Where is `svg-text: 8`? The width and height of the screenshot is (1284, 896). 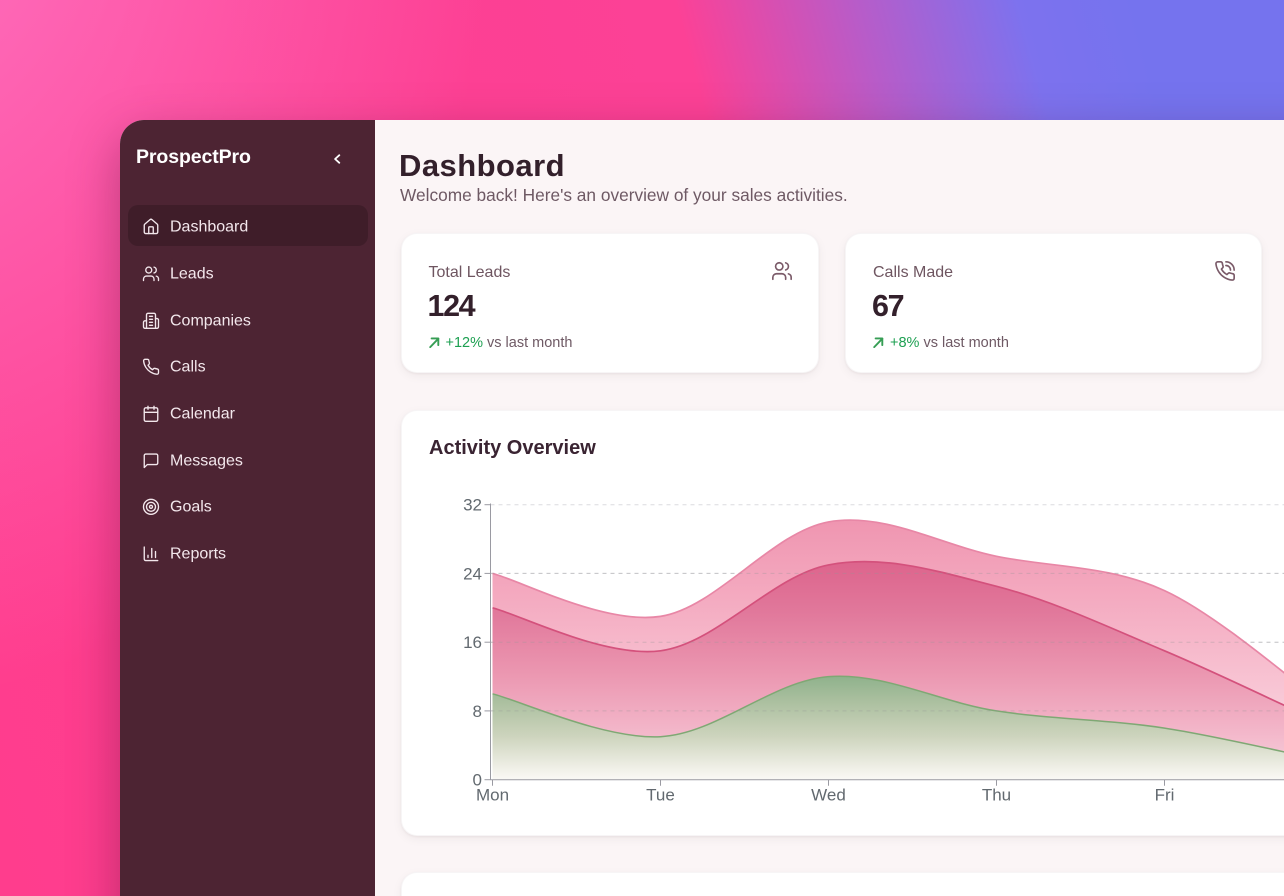
svg-text: 8 is located at coordinates (477, 710).